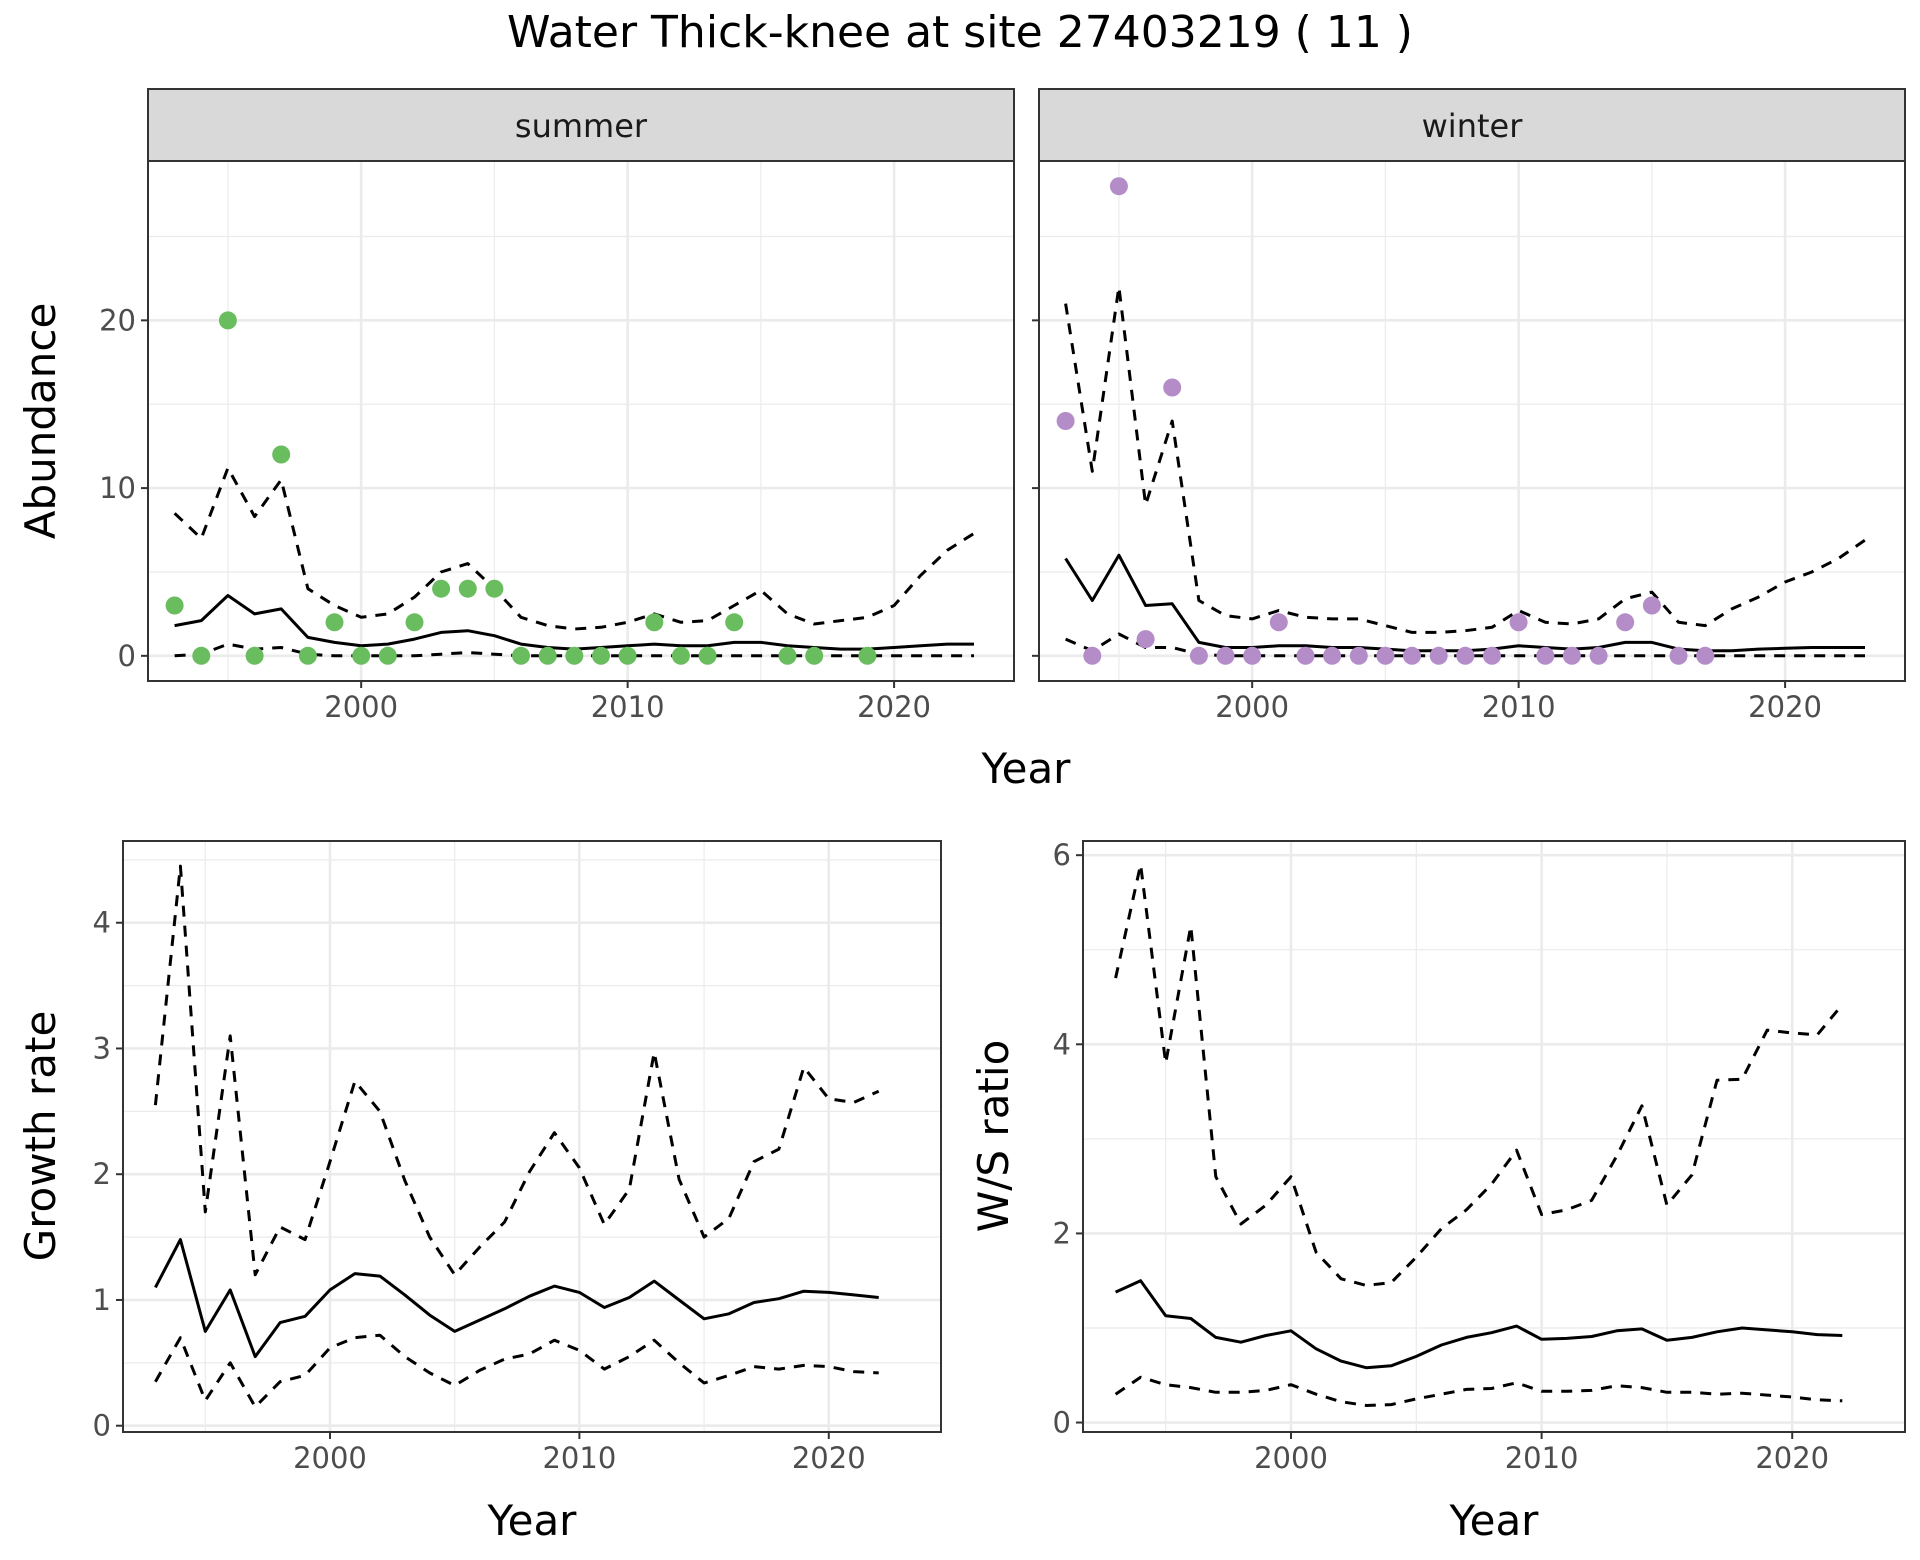 This screenshot has height=1560, width=1920. What do you see at coordinates (574, 548) in the screenshot?
I see `upper-bound-line-summer` at bounding box center [574, 548].